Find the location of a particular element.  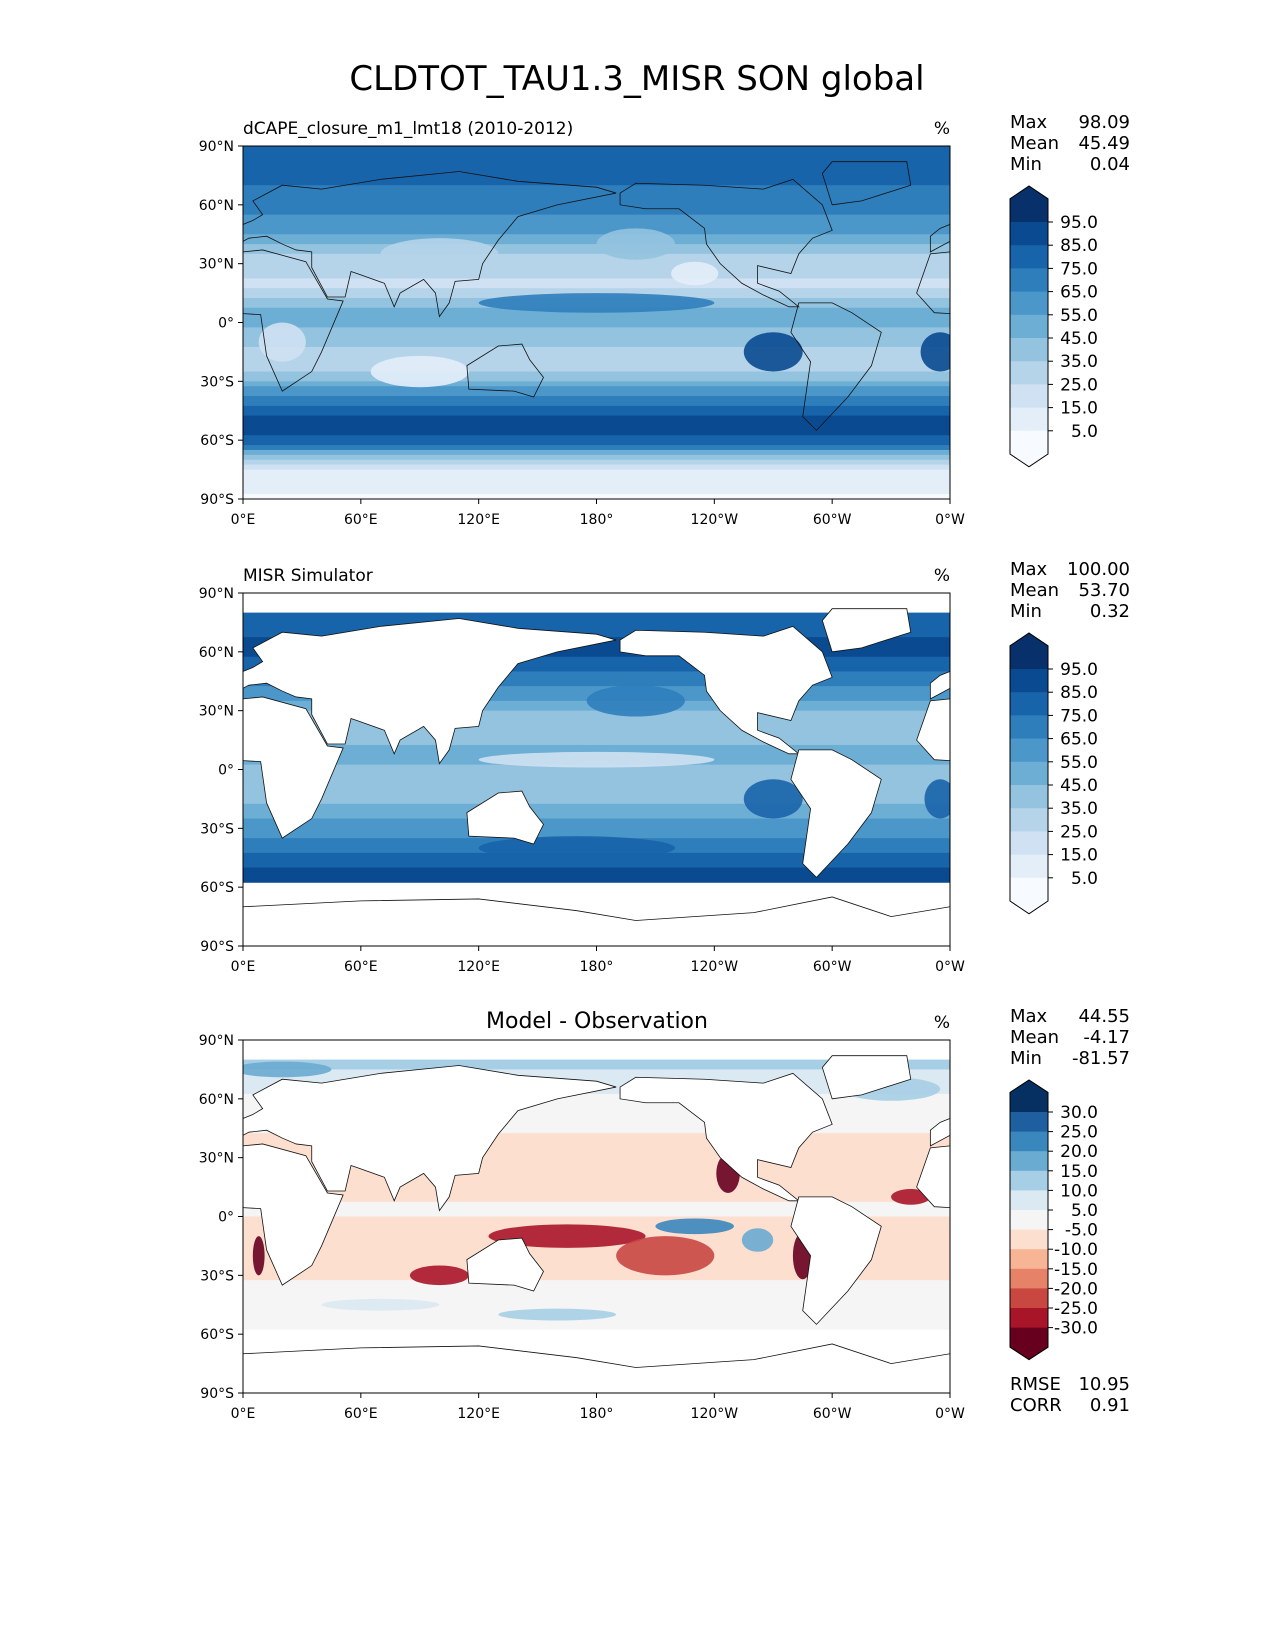

lat-tick-label: 30°N is located at coordinates (216, 265).